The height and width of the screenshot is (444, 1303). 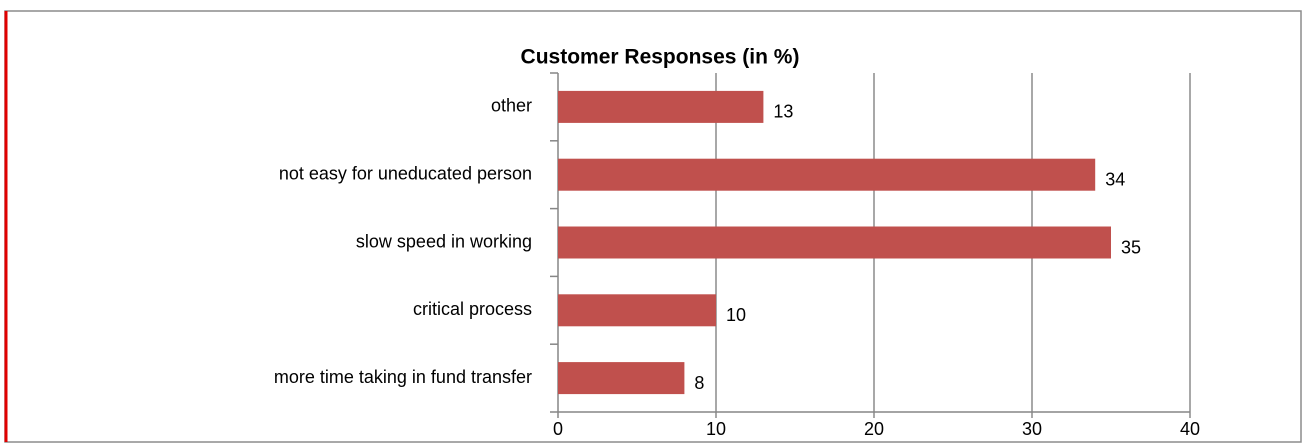 I want to click on x-tick-label: 0, so click(x=558, y=429).